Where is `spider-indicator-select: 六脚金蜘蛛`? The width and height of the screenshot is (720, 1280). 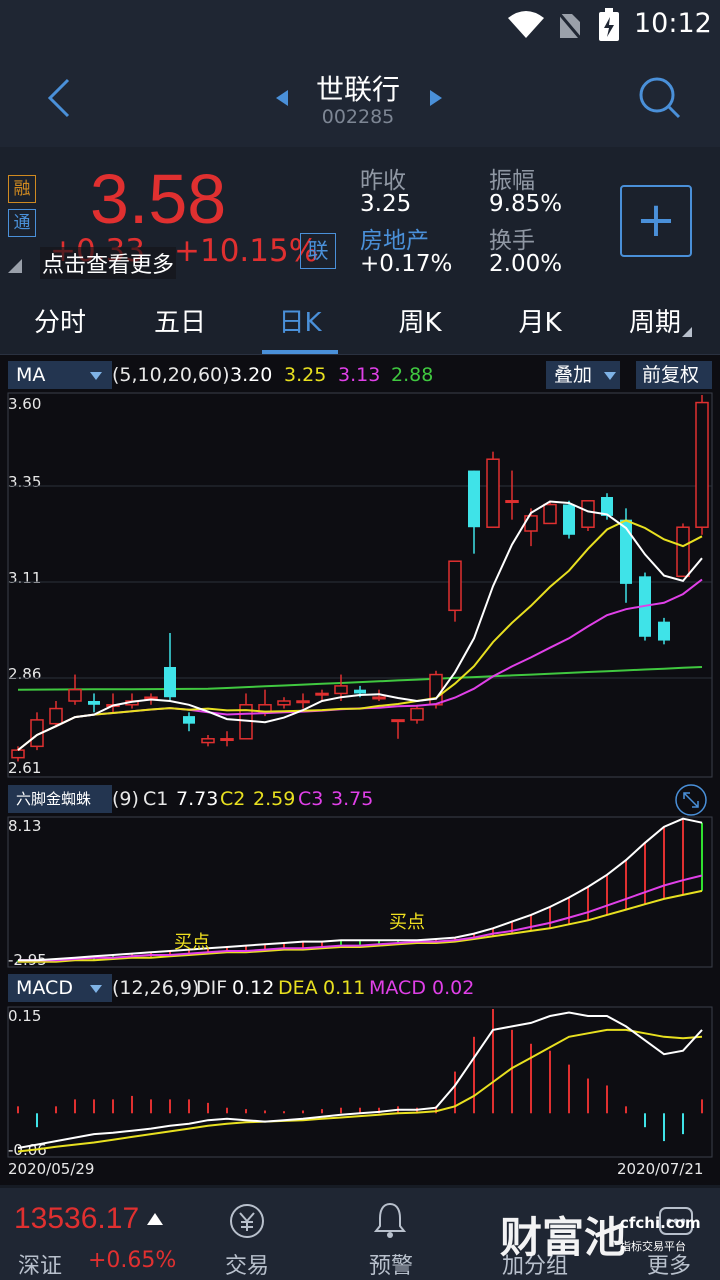 spider-indicator-select: 六脚金蜘蛛 is located at coordinates (60, 799).